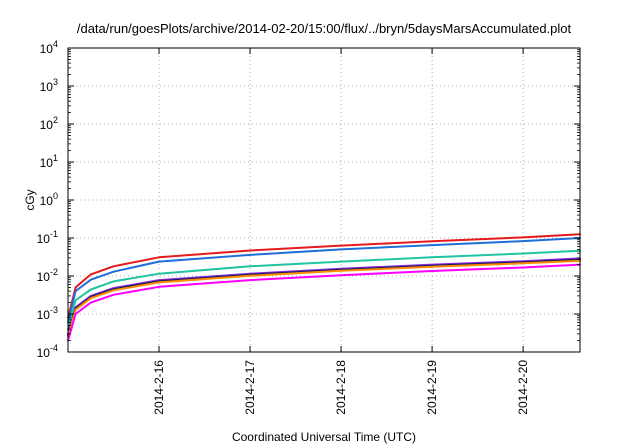 The height and width of the screenshot is (448, 640). I want to click on x-tick-label: 2014-2-17, so click(250, 387).